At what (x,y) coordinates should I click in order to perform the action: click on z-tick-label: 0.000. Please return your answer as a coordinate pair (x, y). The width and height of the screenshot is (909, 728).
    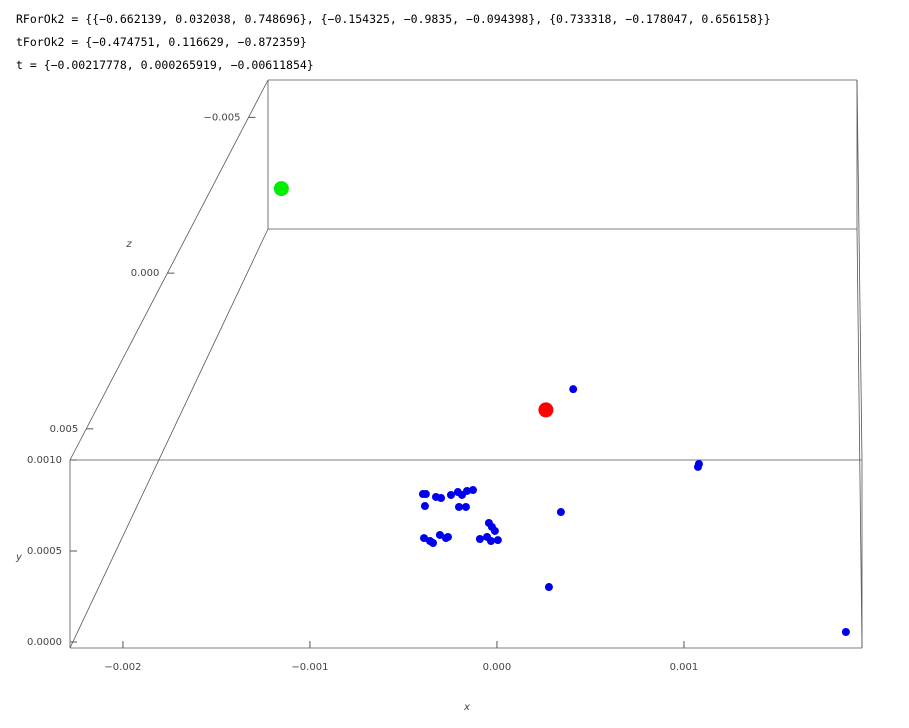
    Looking at the image, I should click on (145, 273).